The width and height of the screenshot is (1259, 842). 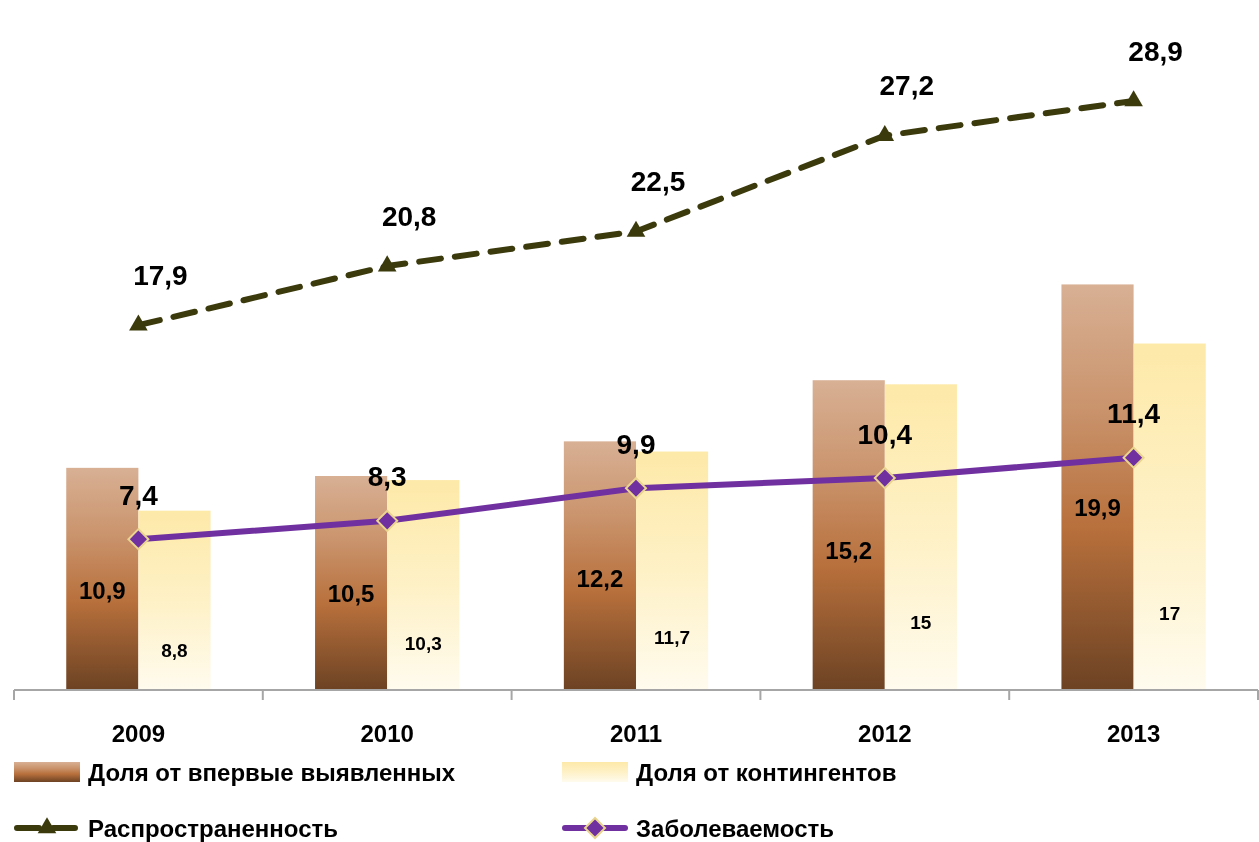 I want to click on legend-label: Заболеваемость, so click(x=735, y=828).